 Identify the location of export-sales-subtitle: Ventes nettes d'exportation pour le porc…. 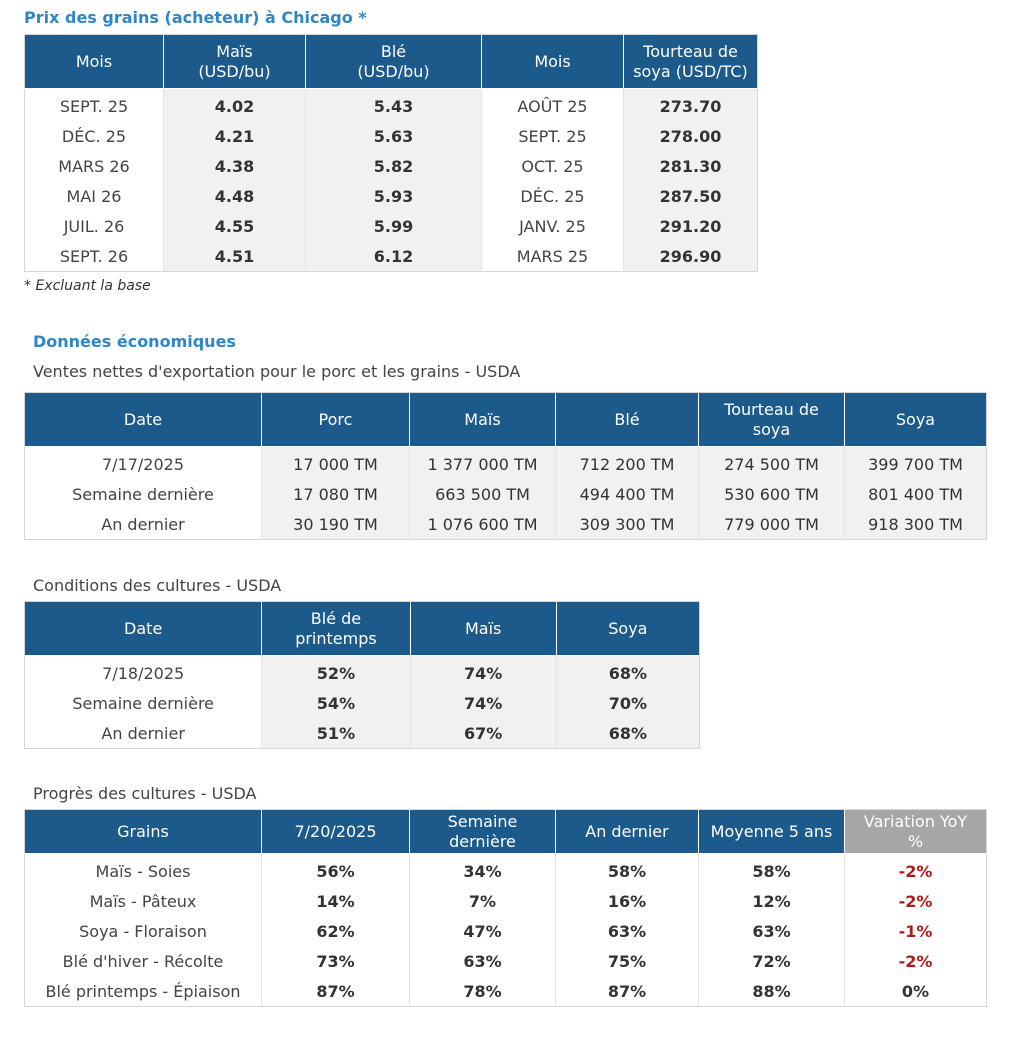
(277, 371).